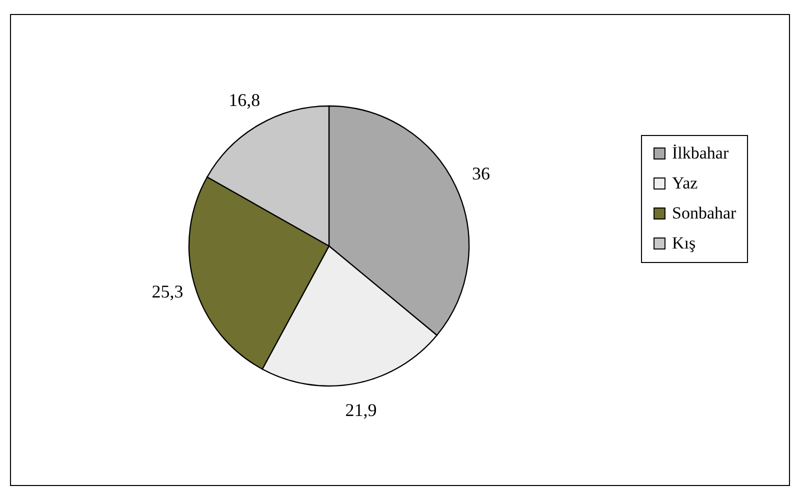 This screenshot has width=795, height=489. I want to click on data-label: 25,3, so click(168, 291).